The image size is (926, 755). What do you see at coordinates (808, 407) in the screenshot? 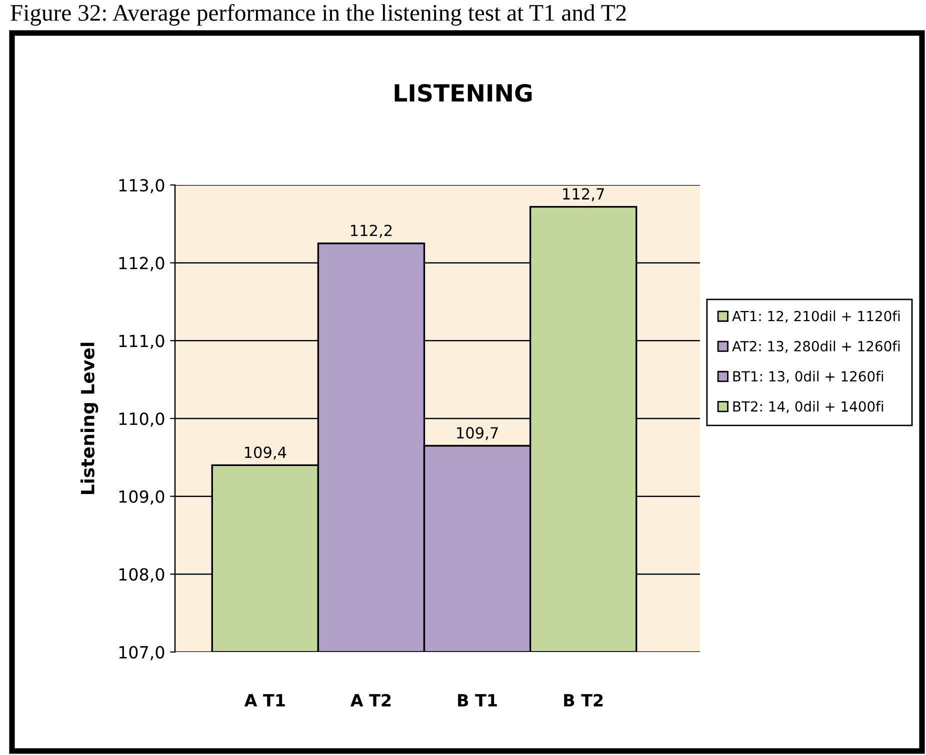
I see `legend-label: BT2: 14, 0dil + 1400fi` at bounding box center [808, 407].